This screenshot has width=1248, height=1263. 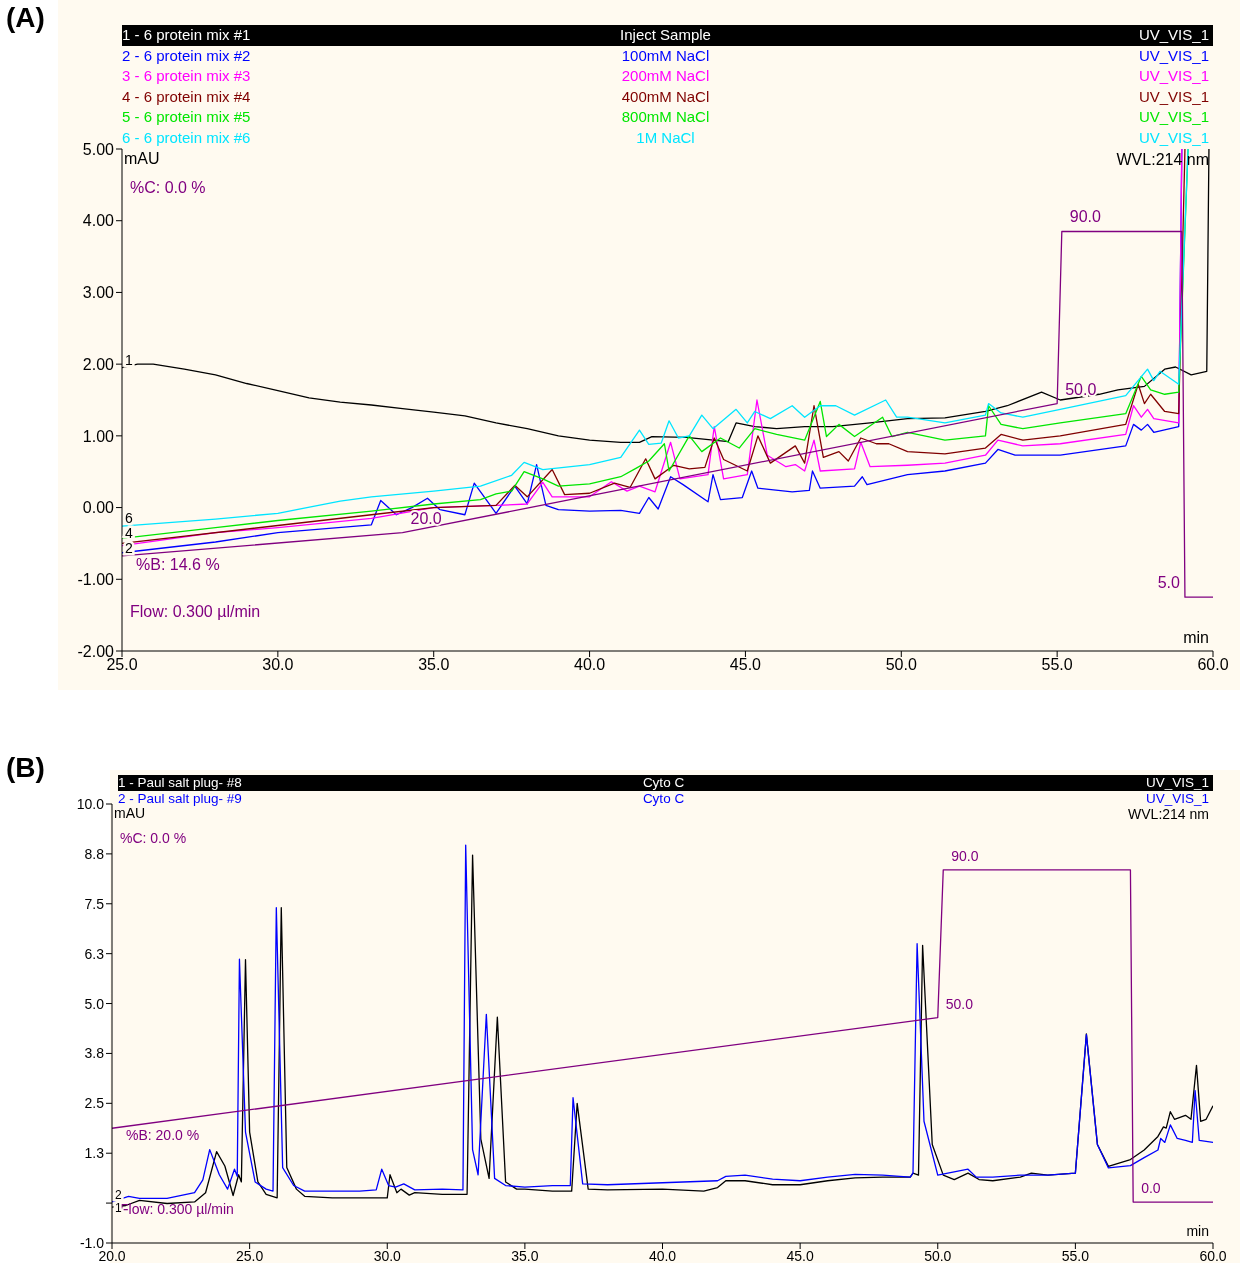 What do you see at coordinates (98, 508) in the screenshot?
I see `y-tick-label: 0.00` at bounding box center [98, 508].